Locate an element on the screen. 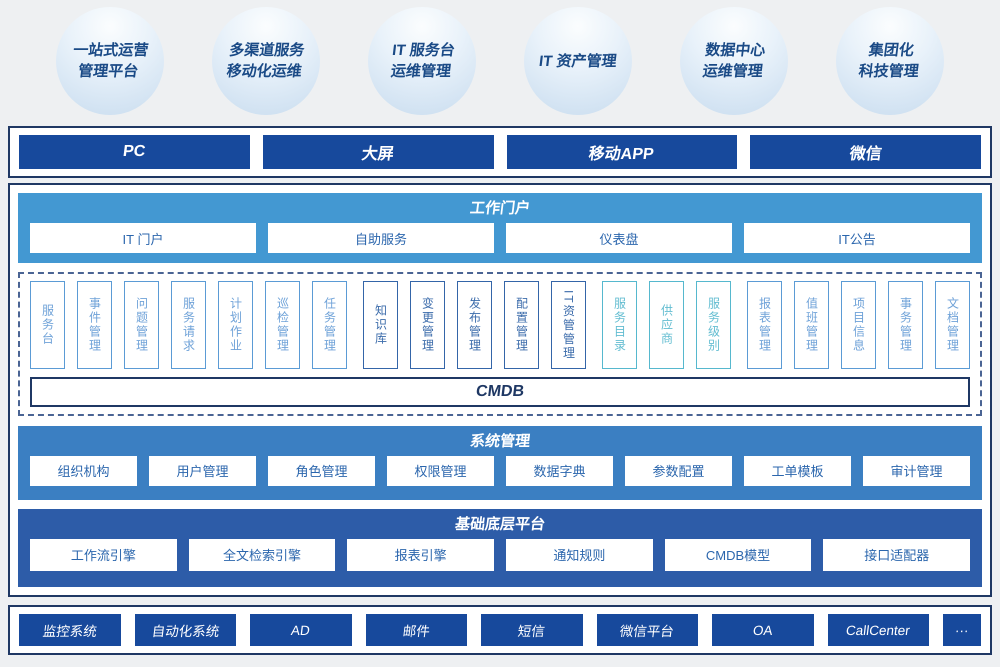 The height and width of the screenshot is (667, 1000). integration-label: 短信 is located at coordinates (531, 631).